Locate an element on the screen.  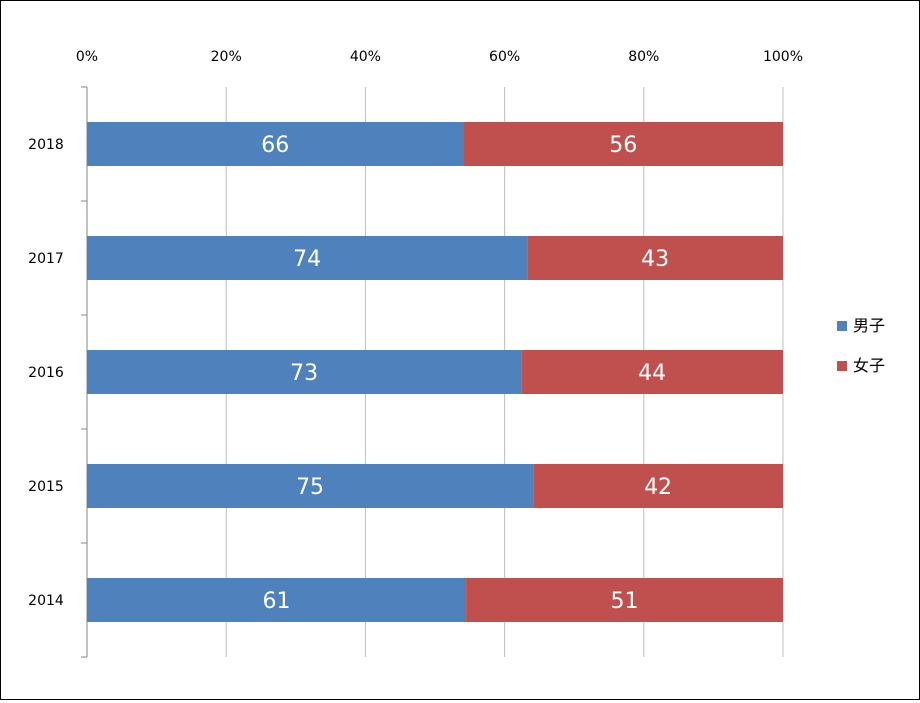
x-tick-label: 80% is located at coordinates (643, 57).